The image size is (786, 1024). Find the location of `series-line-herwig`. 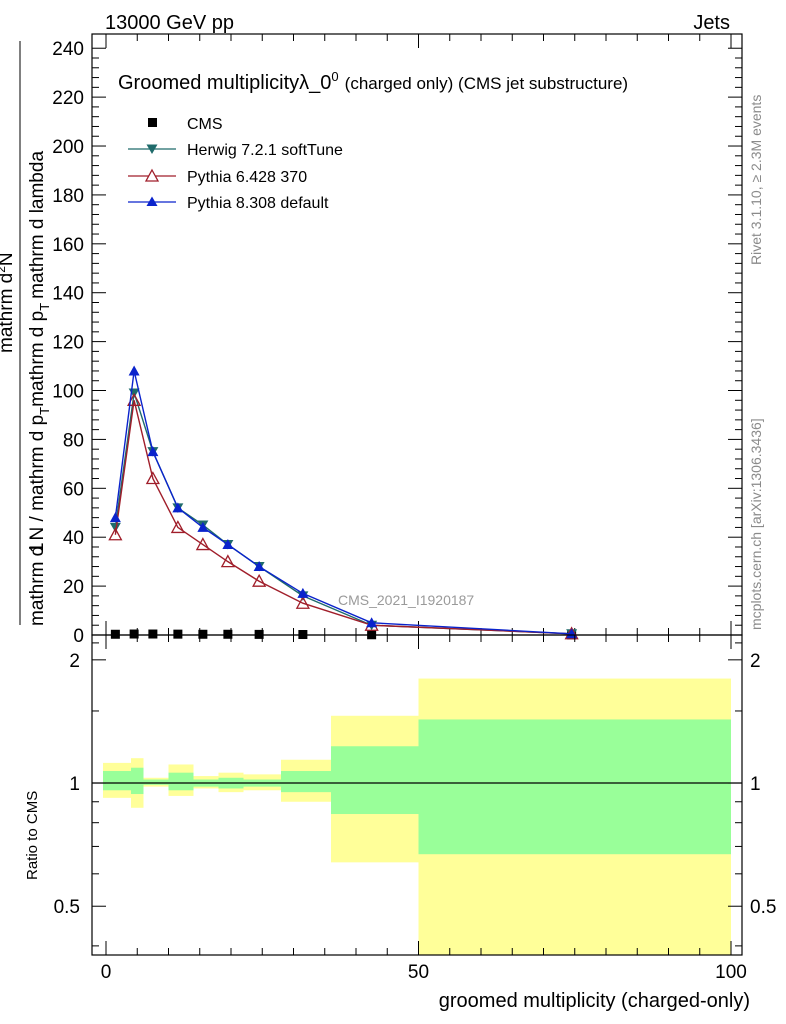

series-line-herwig is located at coordinates (343, 513).